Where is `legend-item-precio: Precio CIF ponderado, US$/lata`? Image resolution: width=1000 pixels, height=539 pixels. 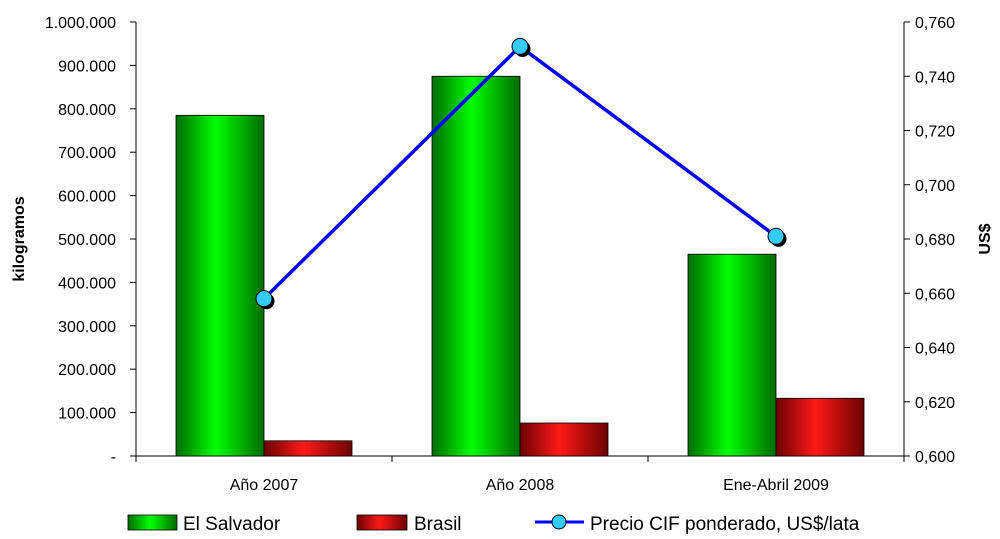 legend-item-precio: Precio CIF ponderado, US$/lata is located at coordinates (697, 524).